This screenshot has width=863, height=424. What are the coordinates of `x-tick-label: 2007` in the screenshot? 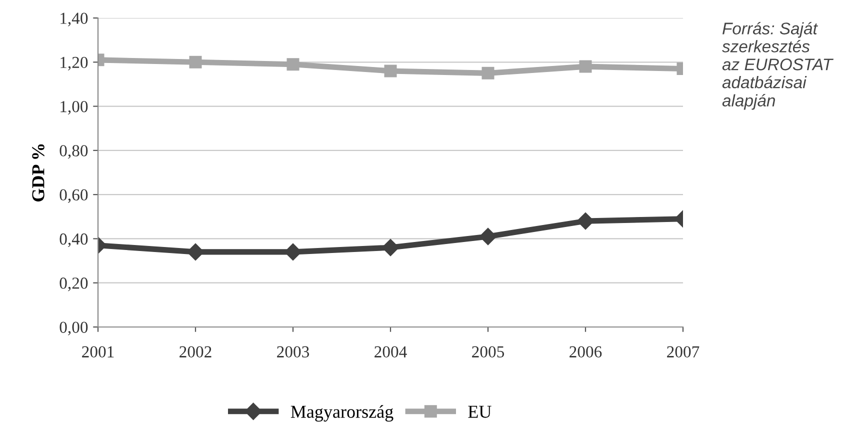 It's located at (683, 352).